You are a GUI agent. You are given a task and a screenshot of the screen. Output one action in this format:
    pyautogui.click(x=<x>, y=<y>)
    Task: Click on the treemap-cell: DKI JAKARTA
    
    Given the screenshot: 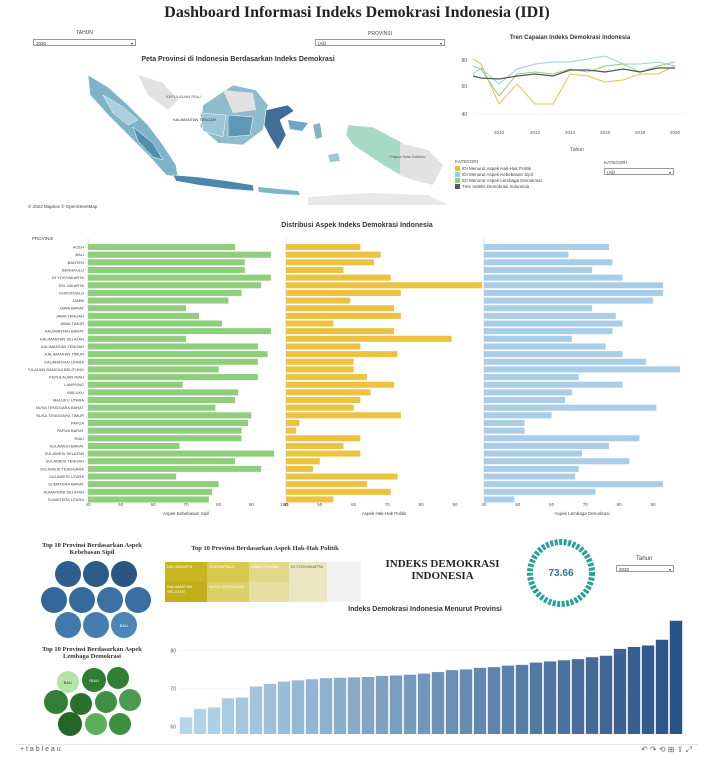 What is the action you would take?
    pyautogui.click(x=186, y=572)
    